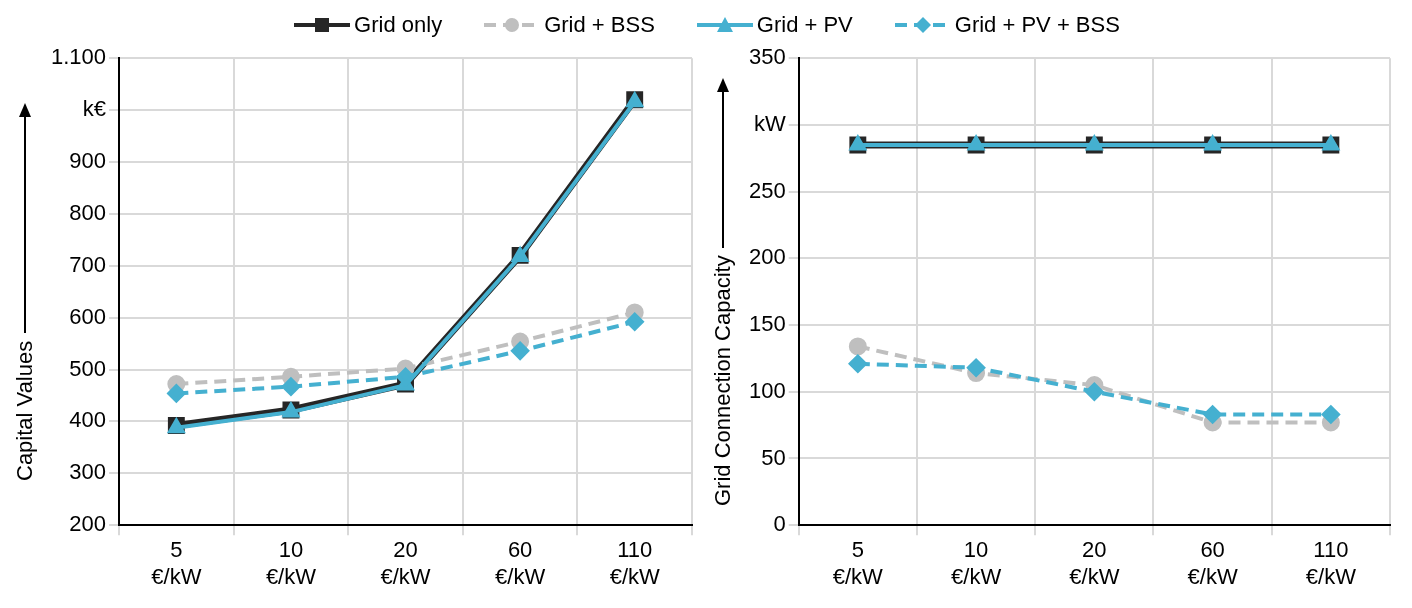  Describe the element at coordinates (398, 25) in the screenshot. I see `legend-label: Grid only` at that location.